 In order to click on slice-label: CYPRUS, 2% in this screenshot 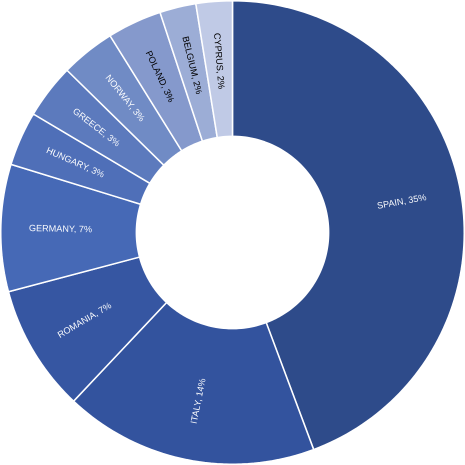, I will do `click(219, 61)`.